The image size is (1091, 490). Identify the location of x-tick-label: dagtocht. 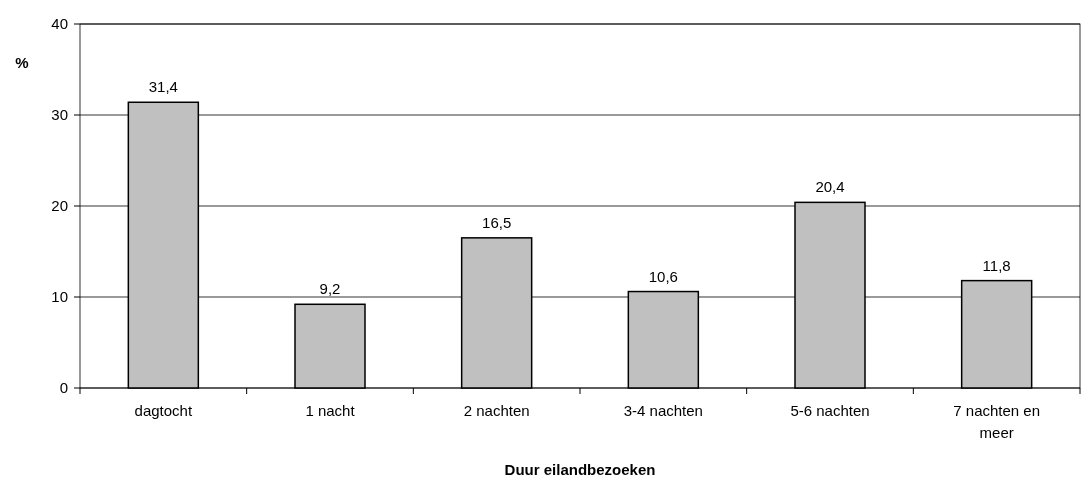
(163, 410).